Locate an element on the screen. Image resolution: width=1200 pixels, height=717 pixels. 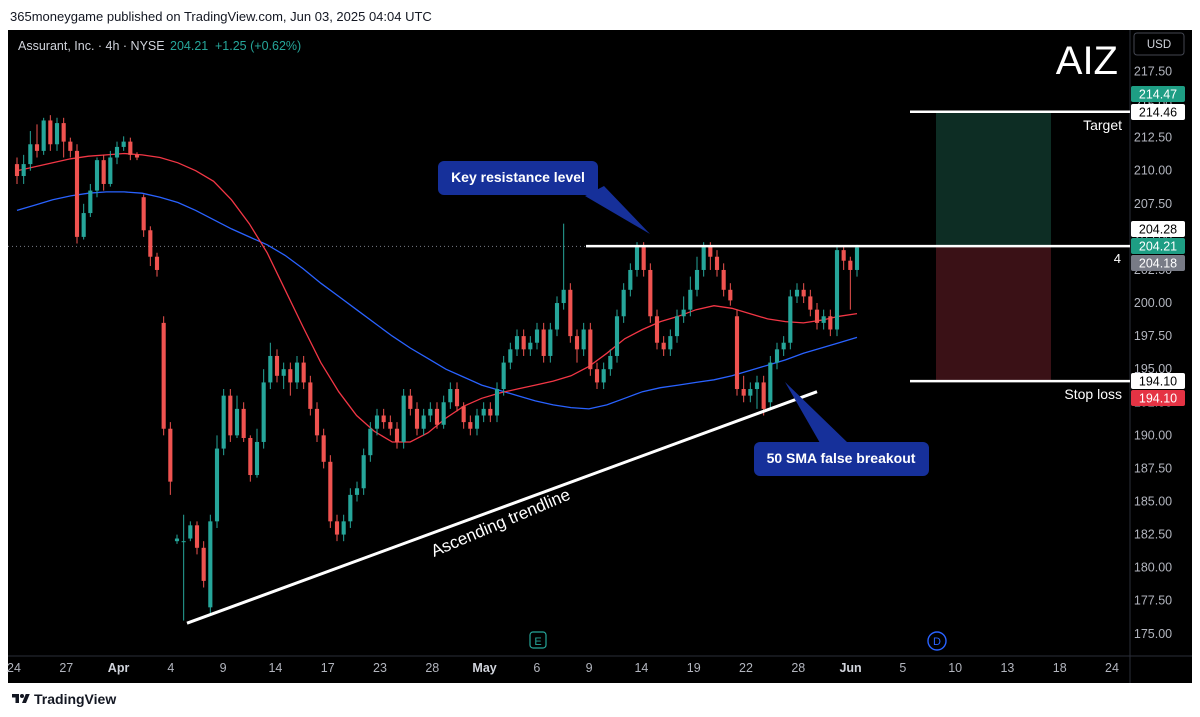
price-tick-label: 190.00 is located at coordinates (1153, 435).